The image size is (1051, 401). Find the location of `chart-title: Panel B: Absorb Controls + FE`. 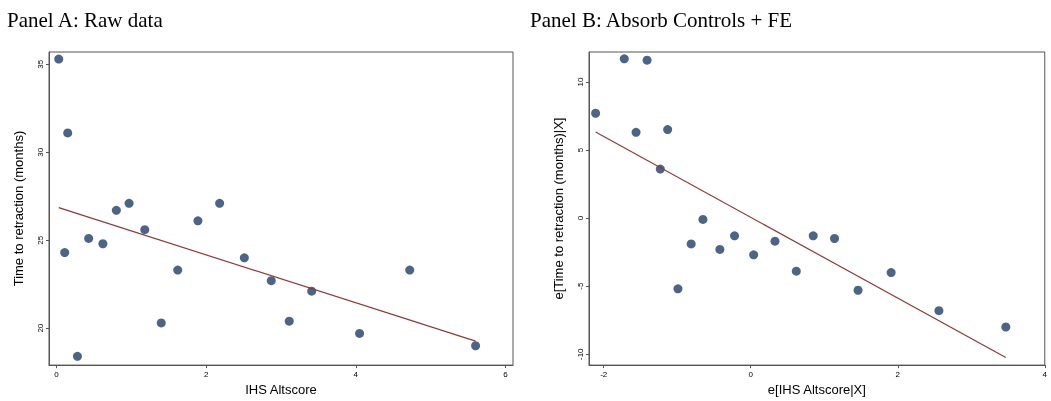

chart-title: Panel B: Absorb Controls + FE is located at coordinates (661, 19).